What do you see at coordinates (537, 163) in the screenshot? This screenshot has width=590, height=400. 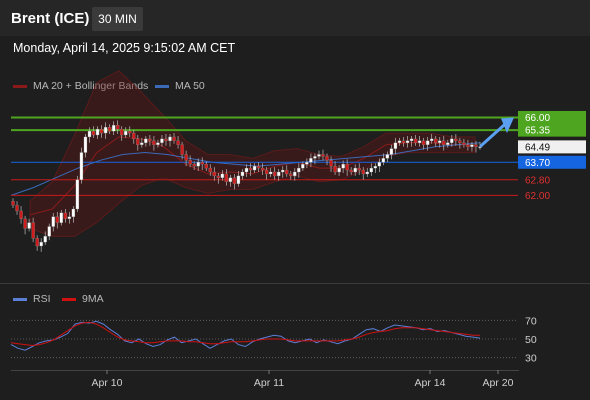 I see `level-value-3: 63.70` at bounding box center [537, 163].